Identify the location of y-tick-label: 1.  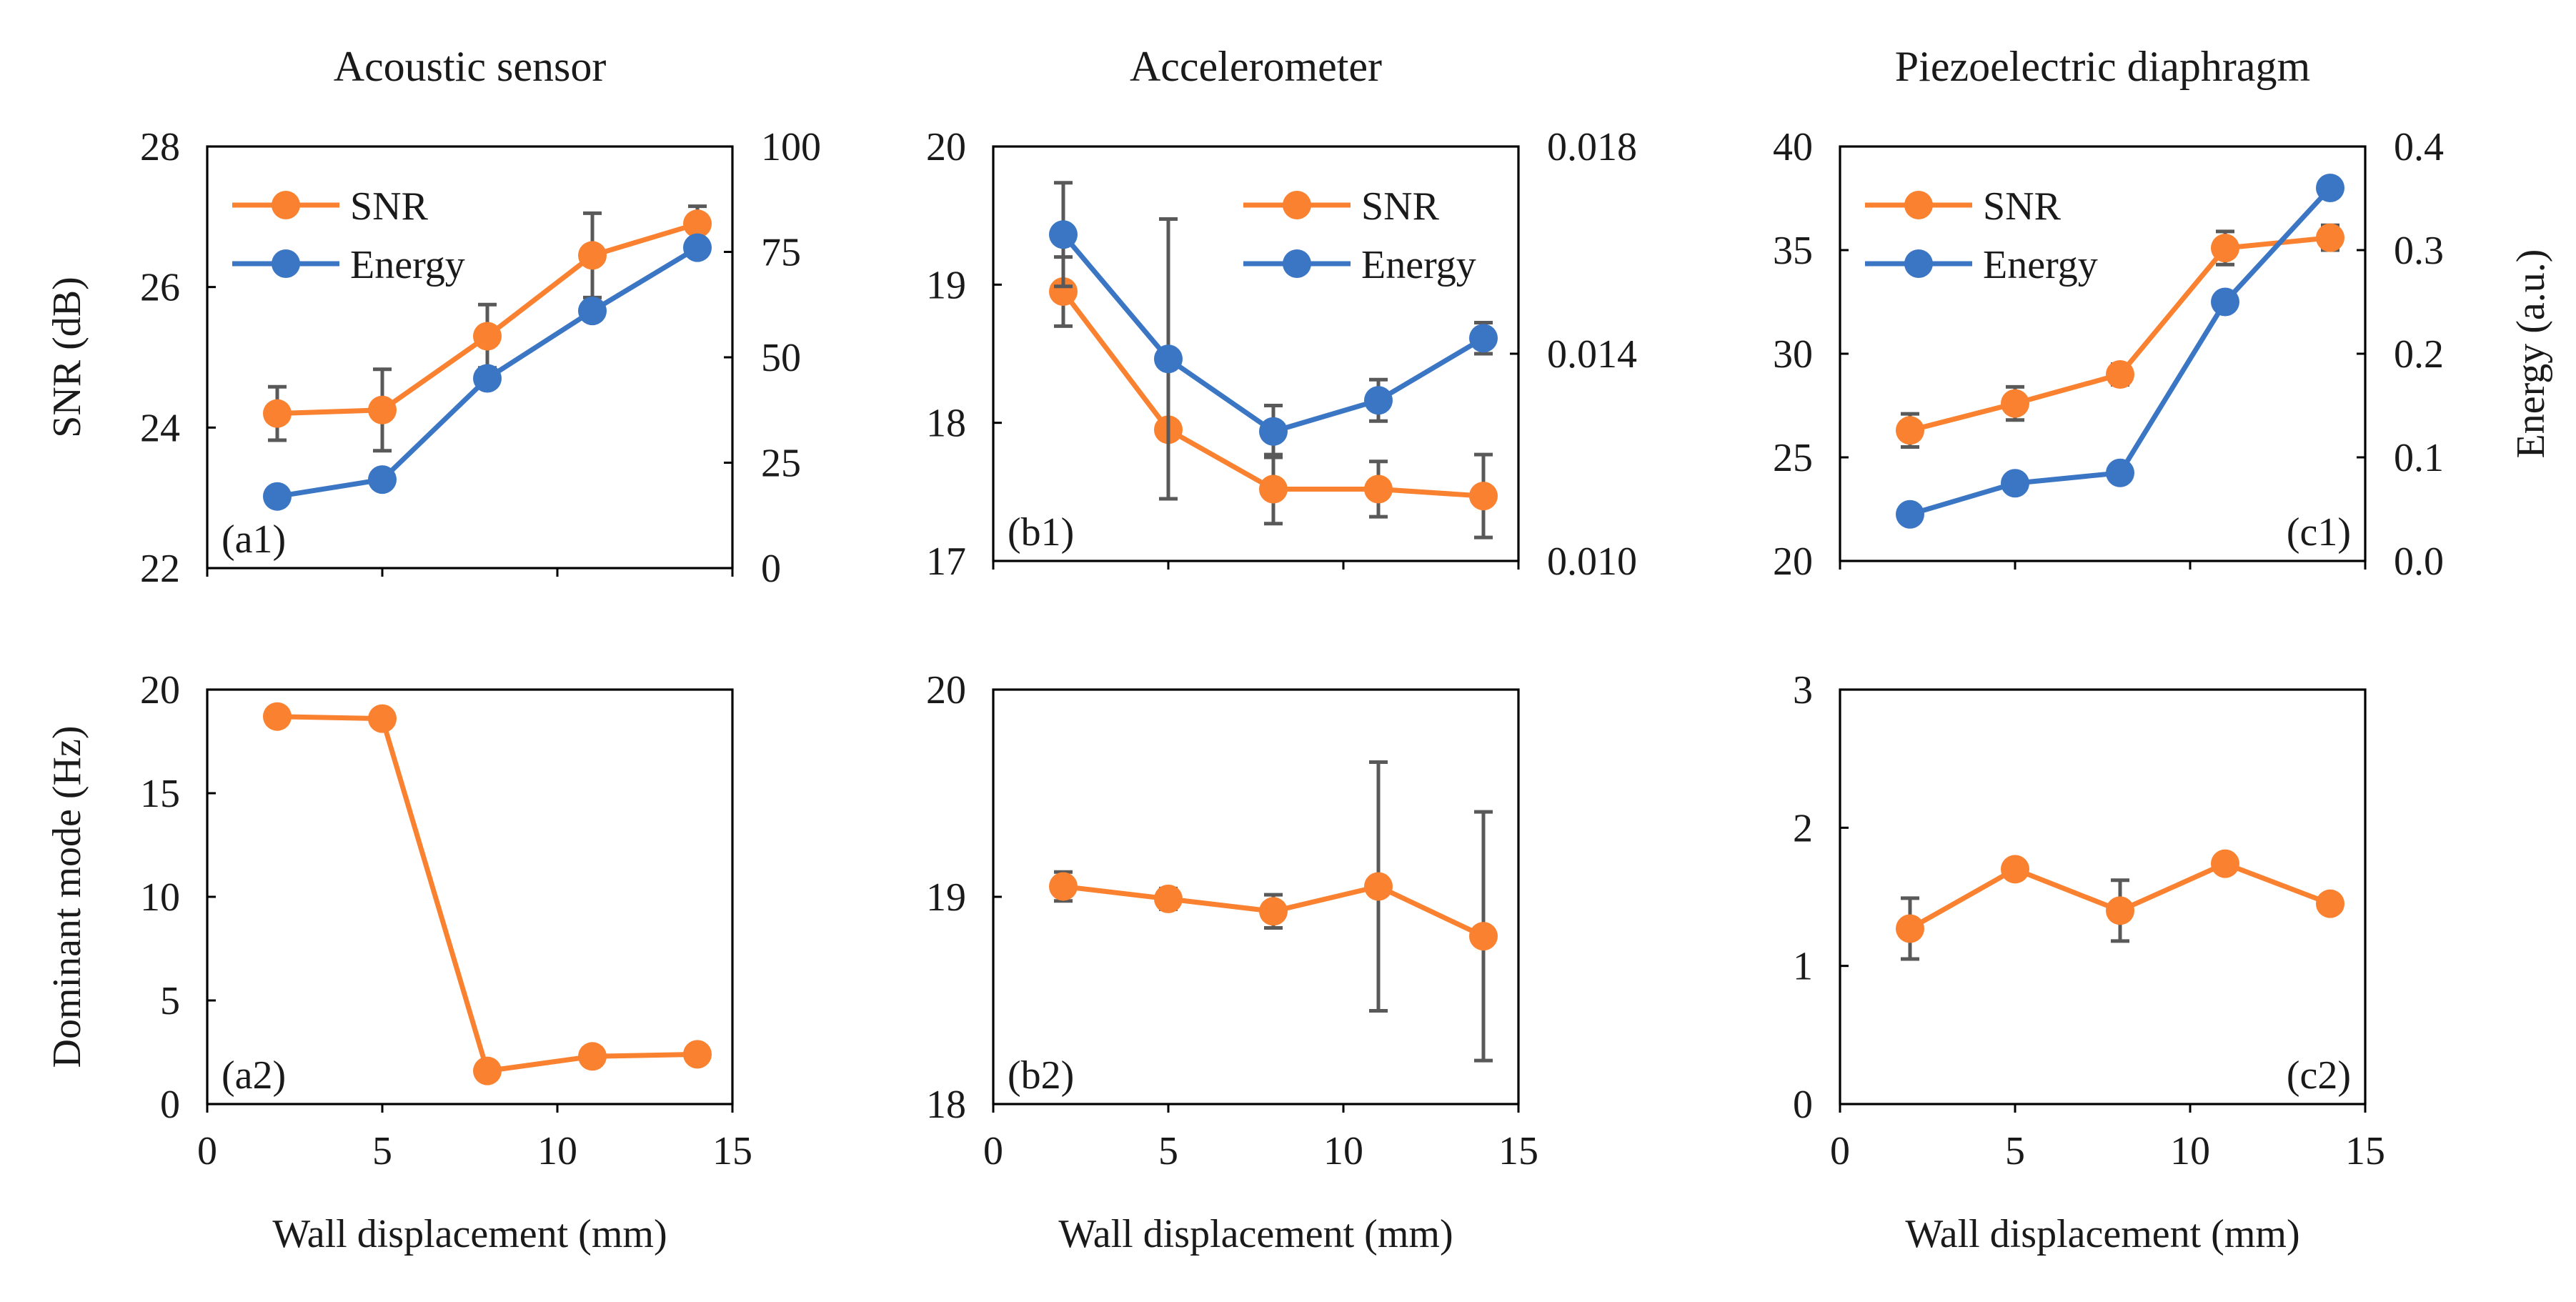
(1803, 967).